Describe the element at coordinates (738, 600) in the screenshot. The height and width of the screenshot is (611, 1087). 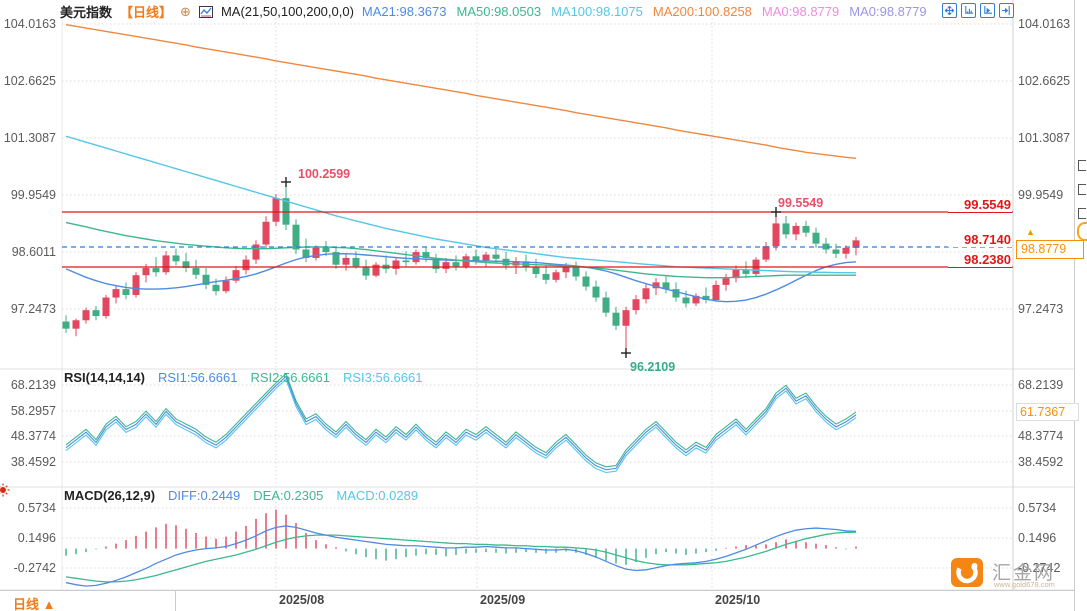
I see `date-label: 2025/10` at that location.